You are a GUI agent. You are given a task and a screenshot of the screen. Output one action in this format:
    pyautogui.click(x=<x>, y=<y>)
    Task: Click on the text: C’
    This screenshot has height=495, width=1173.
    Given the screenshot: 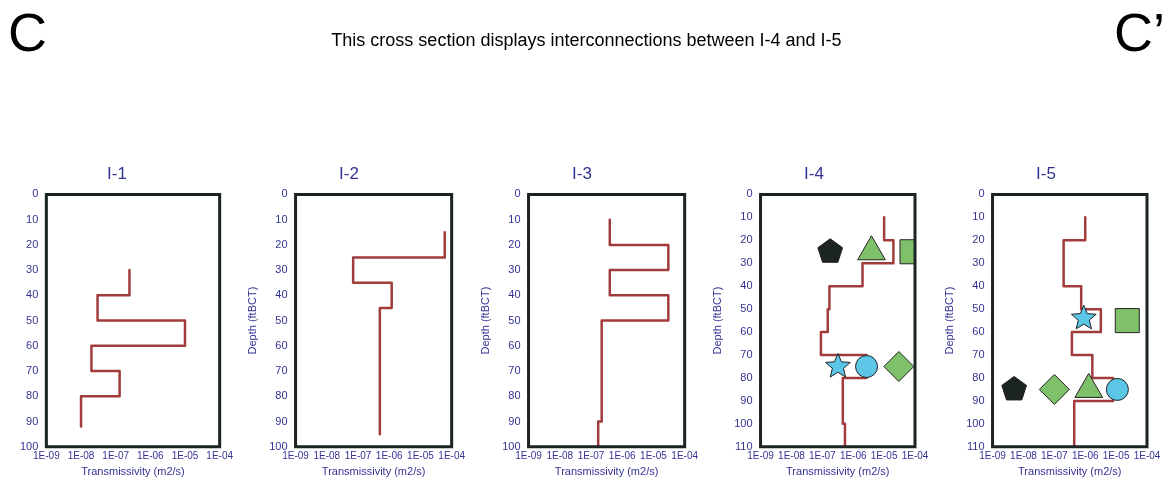 What is the action you would take?
    pyautogui.click(x=1139, y=32)
    